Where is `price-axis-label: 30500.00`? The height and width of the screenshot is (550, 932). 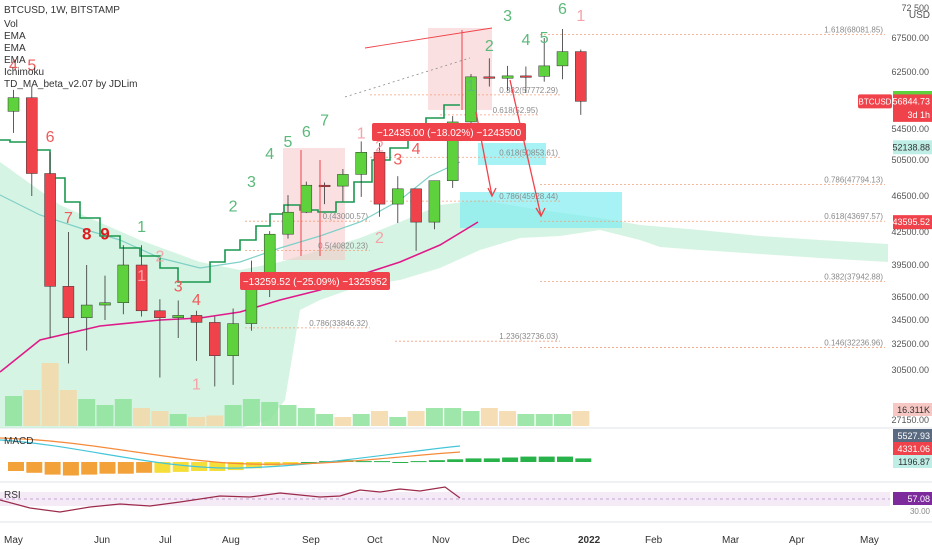
price-axis-label: 30500.00 is located at coordinates (910, 370).